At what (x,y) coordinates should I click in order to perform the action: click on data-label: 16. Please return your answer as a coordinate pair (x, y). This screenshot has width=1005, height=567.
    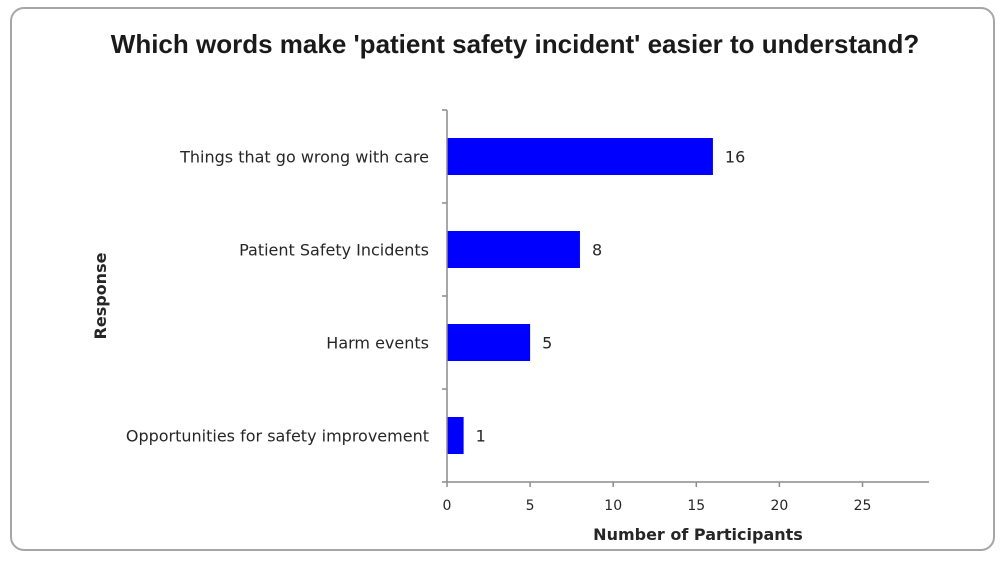
    Looking at the image, I should click on (735, 157).